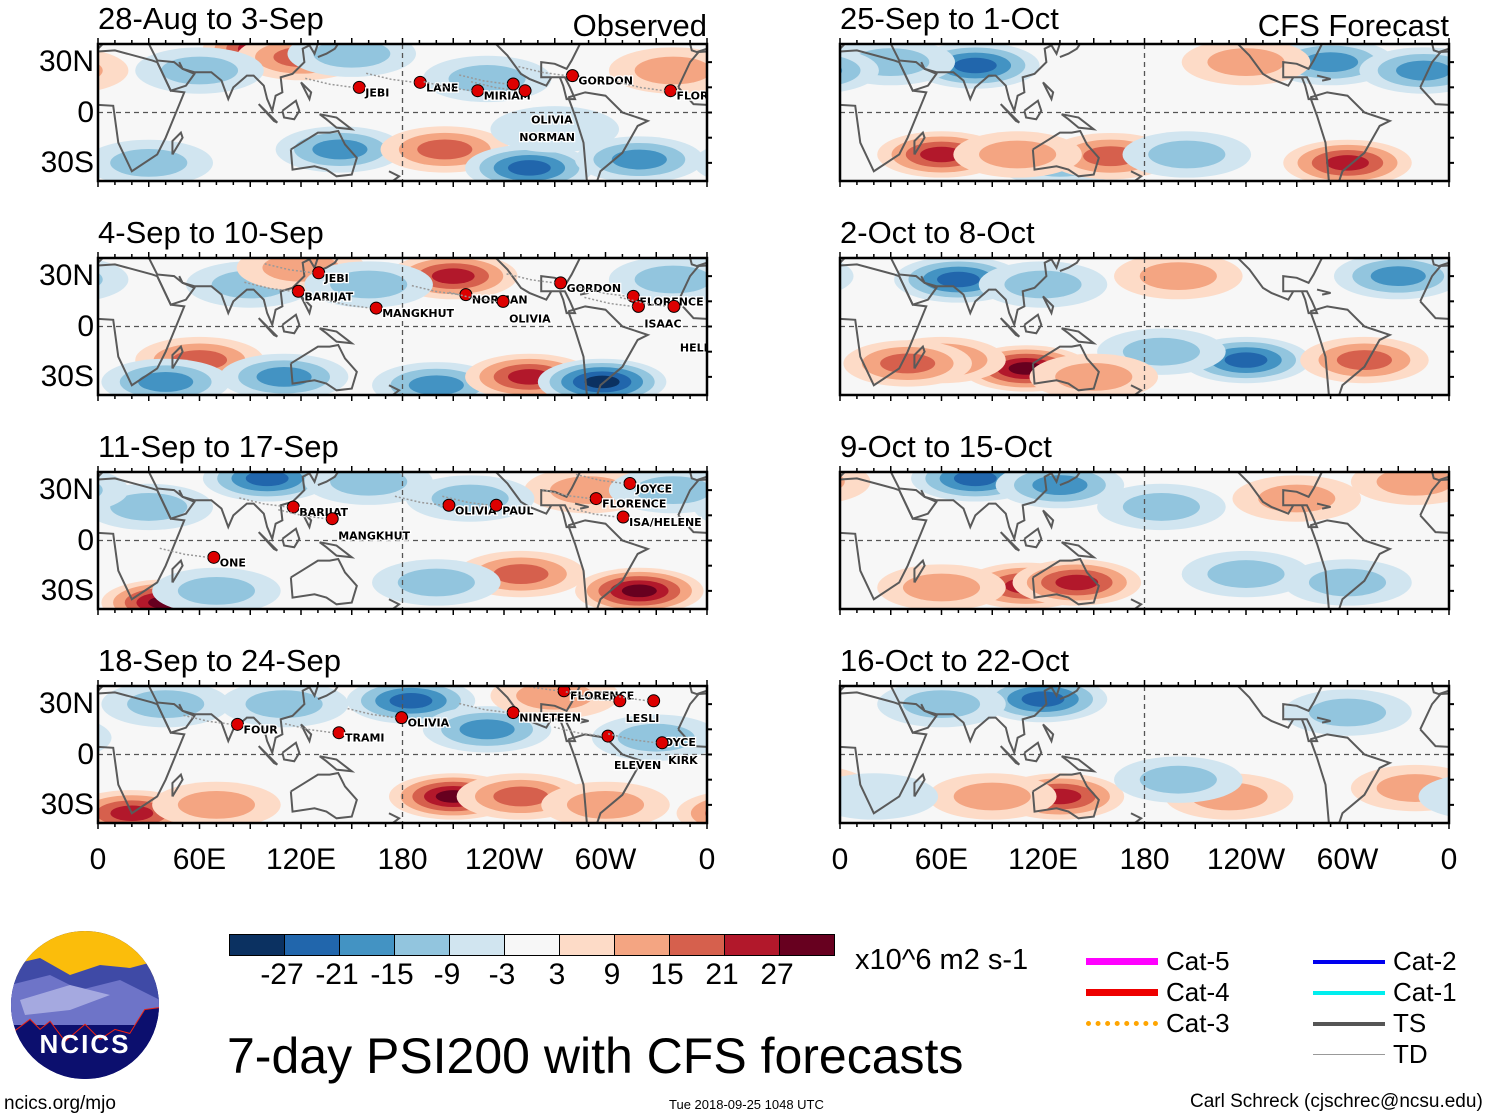 The image size is (1510, 1119). I want to click on website-link: ncics.org/mjo, so click(60, 1103).